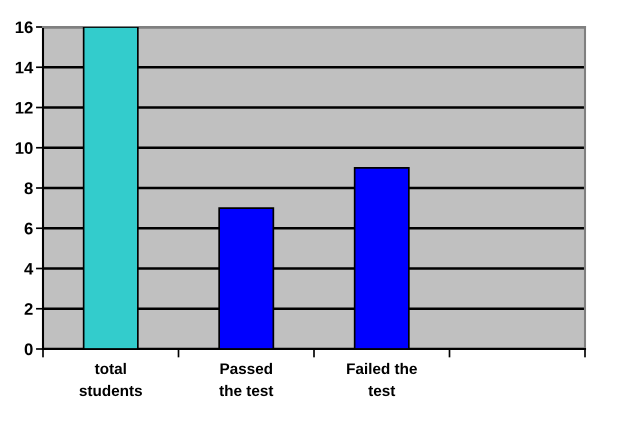 This screenshot has width=621, height=438. I want to click on y-tick-label: 2, so click(28, 309).